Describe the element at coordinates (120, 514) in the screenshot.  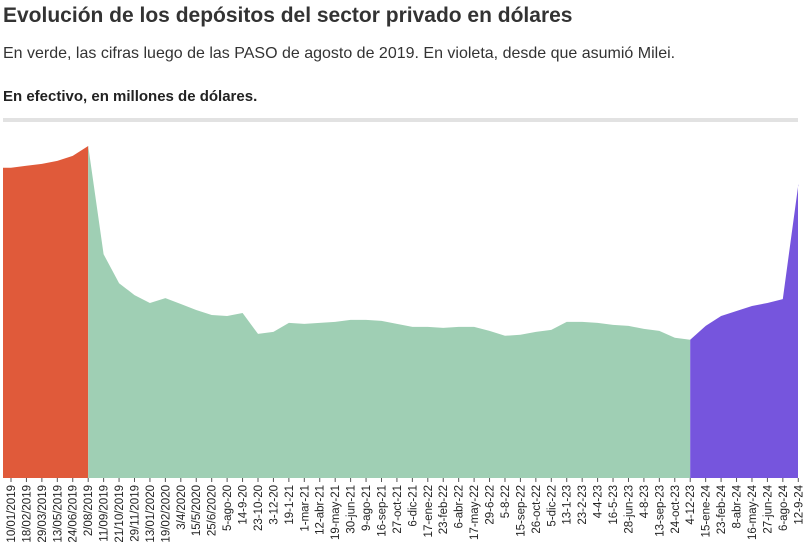
I see `x-tick-label: 21/10/2019` at that location.